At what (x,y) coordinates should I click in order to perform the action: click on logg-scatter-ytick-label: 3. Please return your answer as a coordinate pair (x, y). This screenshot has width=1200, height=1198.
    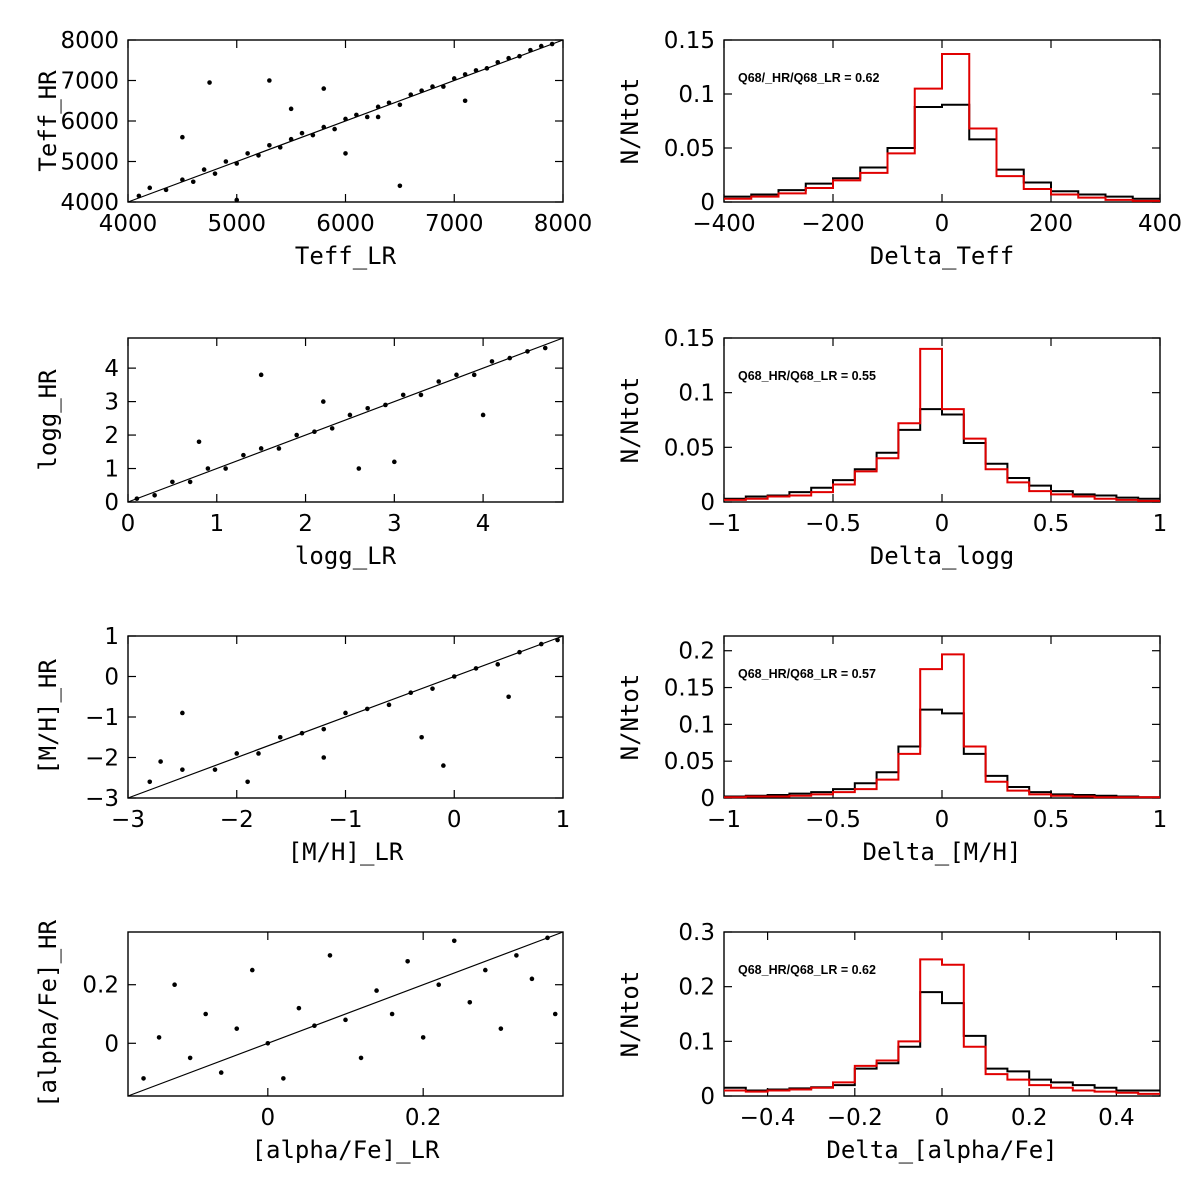
    Looking at the image, I should click on (111, 403).